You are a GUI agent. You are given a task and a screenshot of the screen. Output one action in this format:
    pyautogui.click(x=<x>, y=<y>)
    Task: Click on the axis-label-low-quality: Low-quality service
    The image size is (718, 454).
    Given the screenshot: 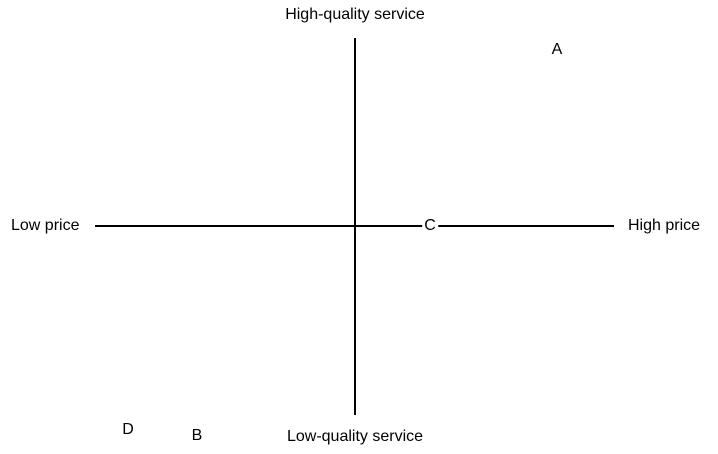 What is the action you would take?
    pyautogui.click(x=355, y=436)
    